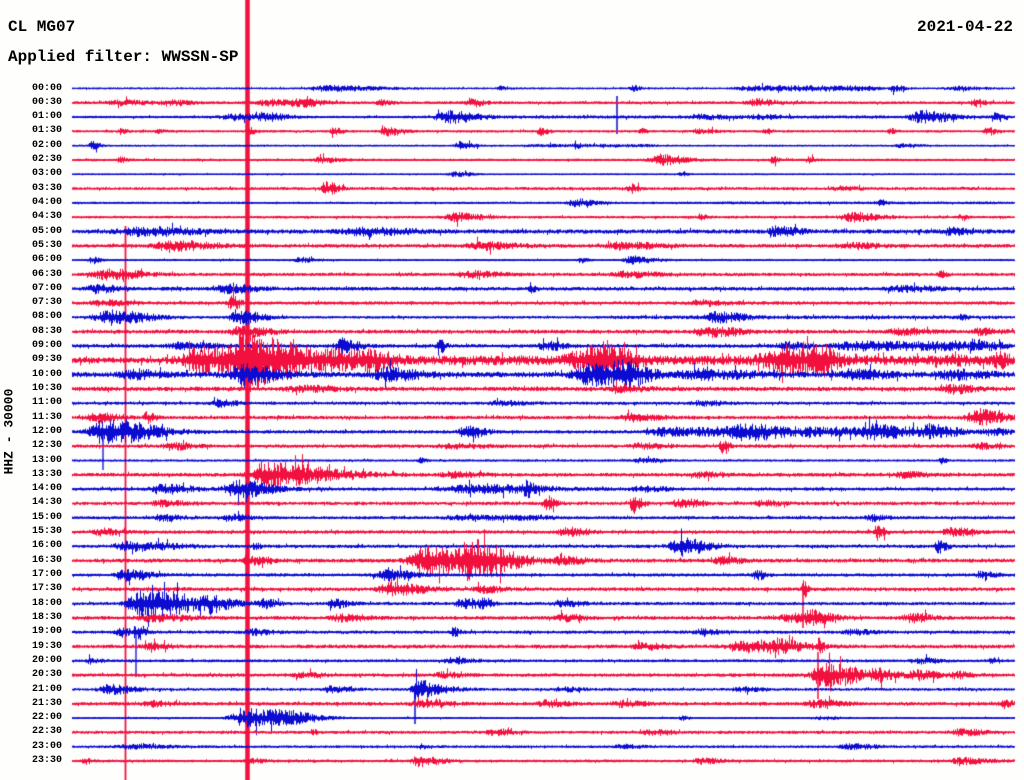 The image size is (1024, 780). Describe the element at coordinates (46, 117) in the screenshot. I see `row-time-label: 01:00` at that location.